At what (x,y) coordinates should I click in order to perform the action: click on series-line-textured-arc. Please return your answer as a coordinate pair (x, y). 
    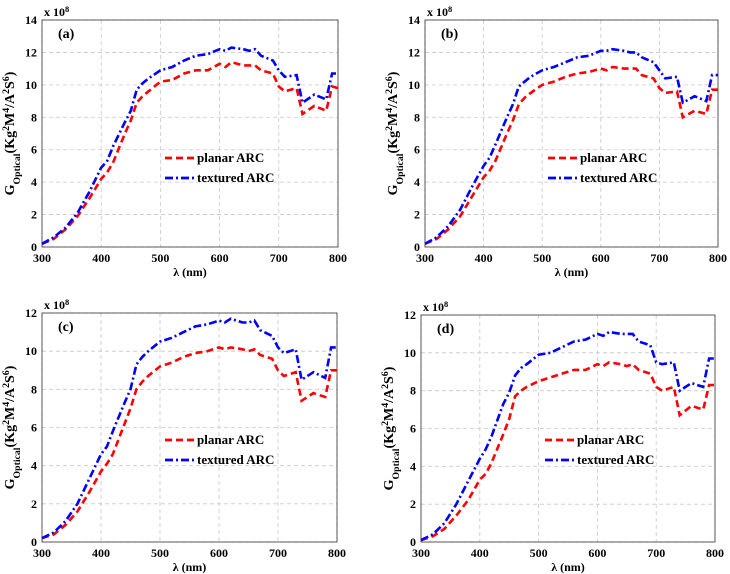
    Looking at the image, I should click on (571, 146).